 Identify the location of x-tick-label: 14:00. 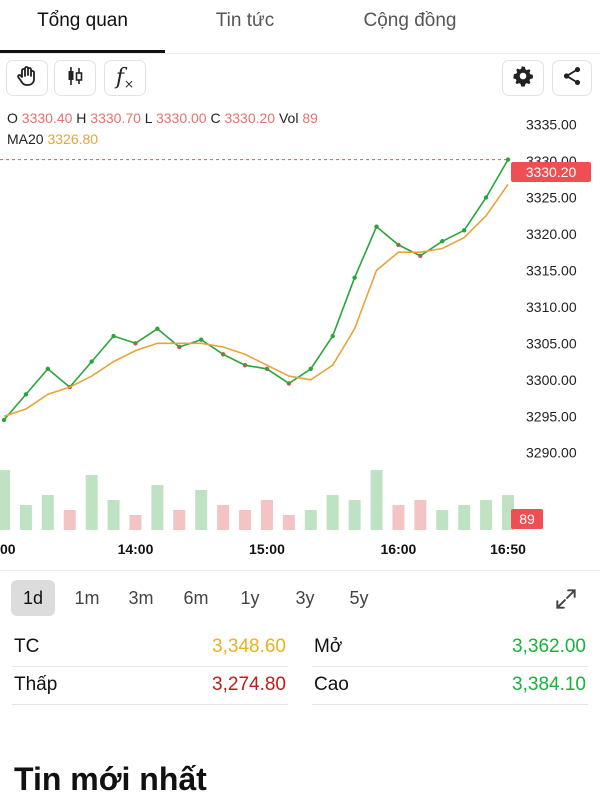
(136, 549).